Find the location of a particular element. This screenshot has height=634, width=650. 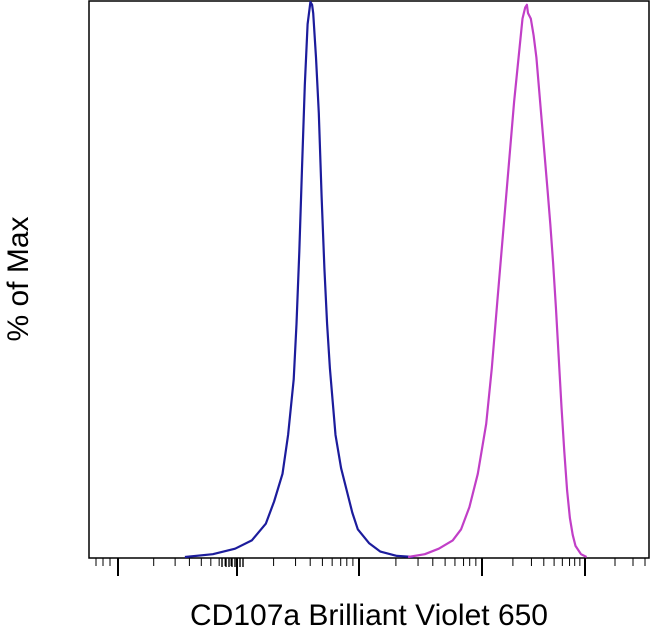

x-axis-label: CD107a Brilliant Violet 650 is located at coordinates (369, 615).